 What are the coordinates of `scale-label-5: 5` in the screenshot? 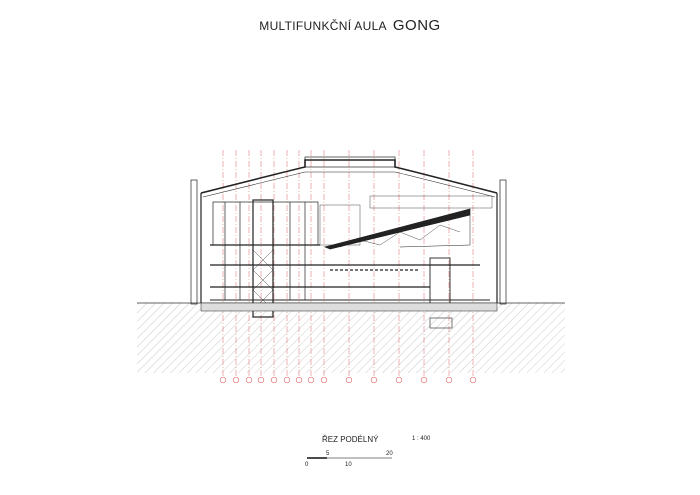 It's located at (328, 454).